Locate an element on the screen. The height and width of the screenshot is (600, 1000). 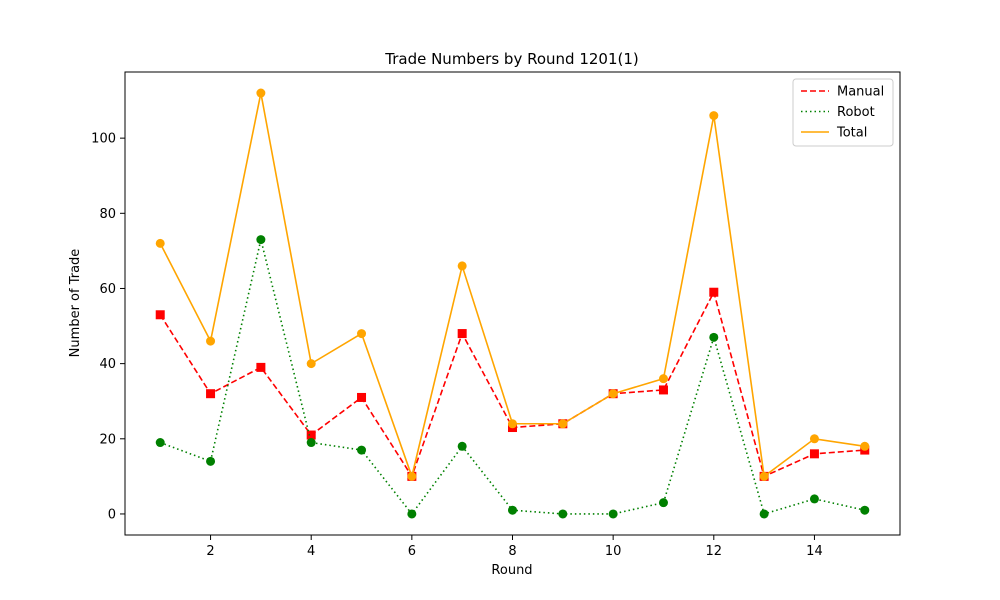
legend-label-manual: Manual is located at coordinates (860, 92).